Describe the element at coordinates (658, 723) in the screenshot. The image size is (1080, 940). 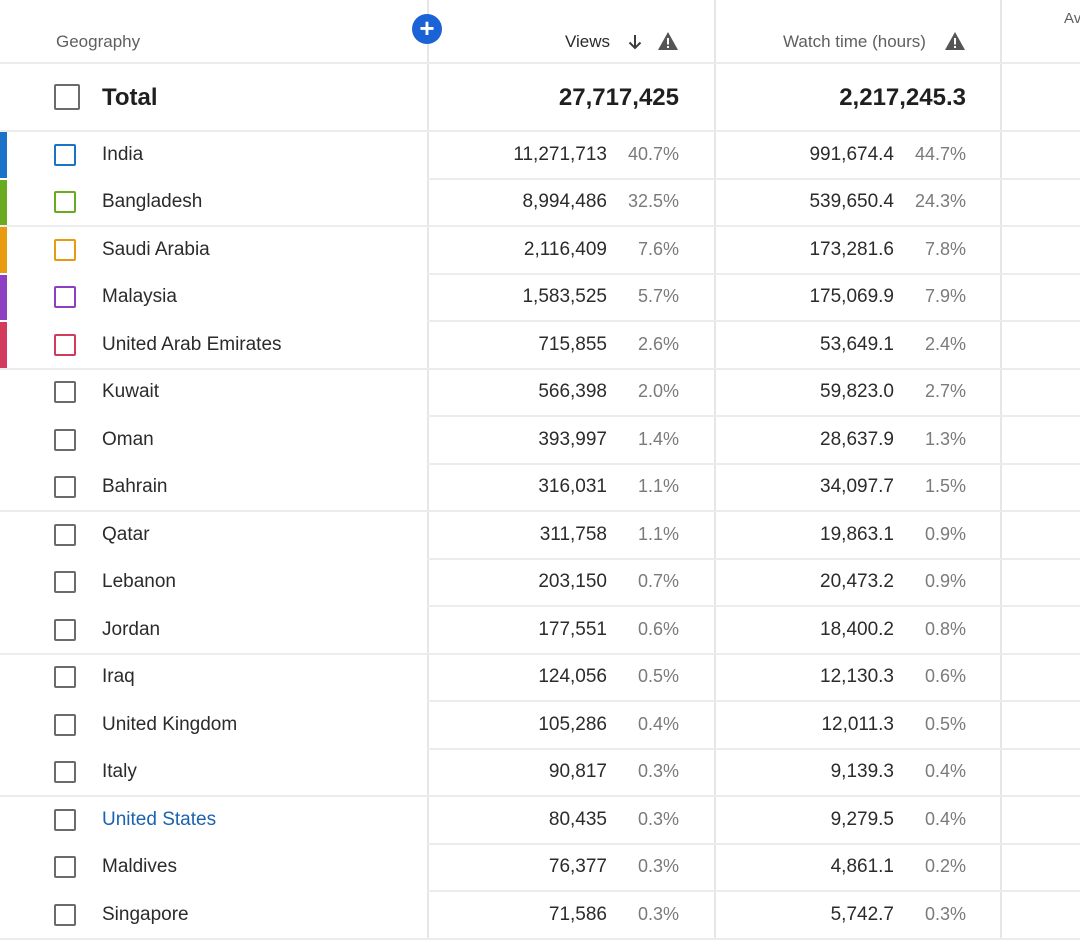
I see `views-percent: 0.4%` at that location.